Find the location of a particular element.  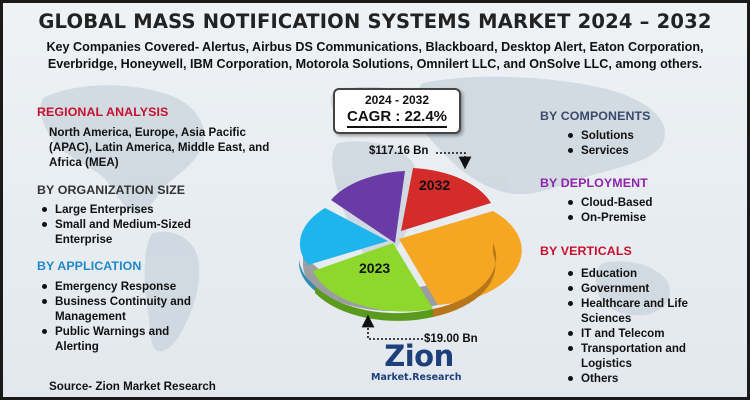

list-item: Cloud-Based is located at coordinates (609, 202).